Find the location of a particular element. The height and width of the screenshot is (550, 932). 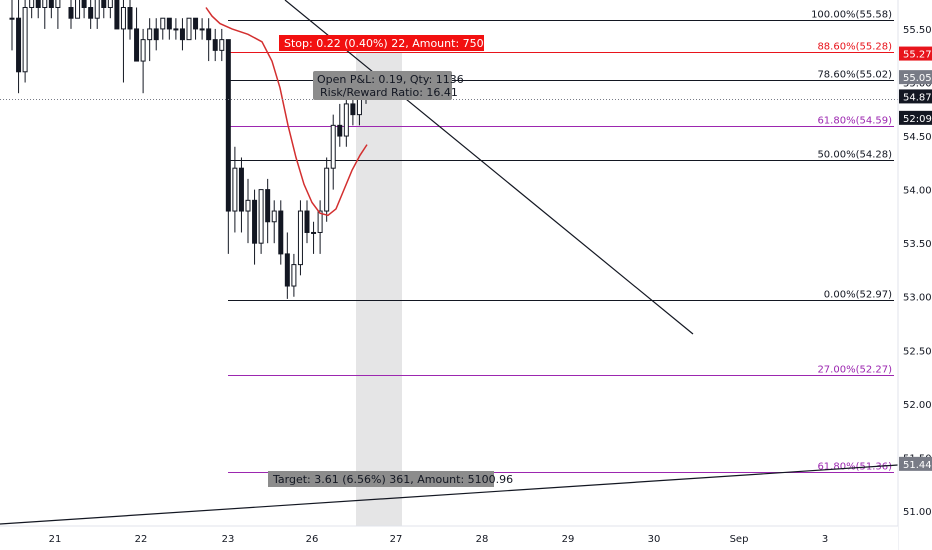

time-tick-label: 29 is located at coordinates (568, 539).